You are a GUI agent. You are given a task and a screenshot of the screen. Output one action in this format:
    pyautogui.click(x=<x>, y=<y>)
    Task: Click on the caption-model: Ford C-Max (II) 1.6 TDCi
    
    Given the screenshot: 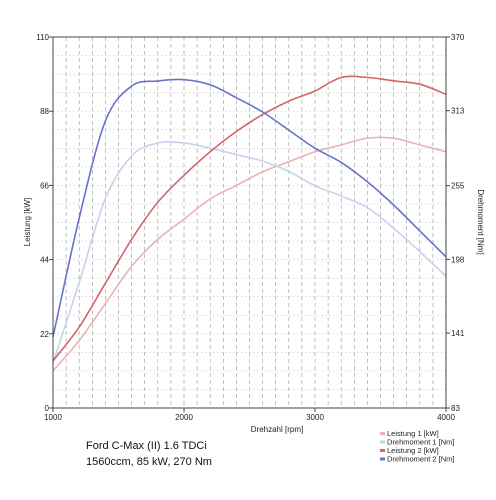 What is the action you would take?
    pyautogui.click(x=146, y=446)
    